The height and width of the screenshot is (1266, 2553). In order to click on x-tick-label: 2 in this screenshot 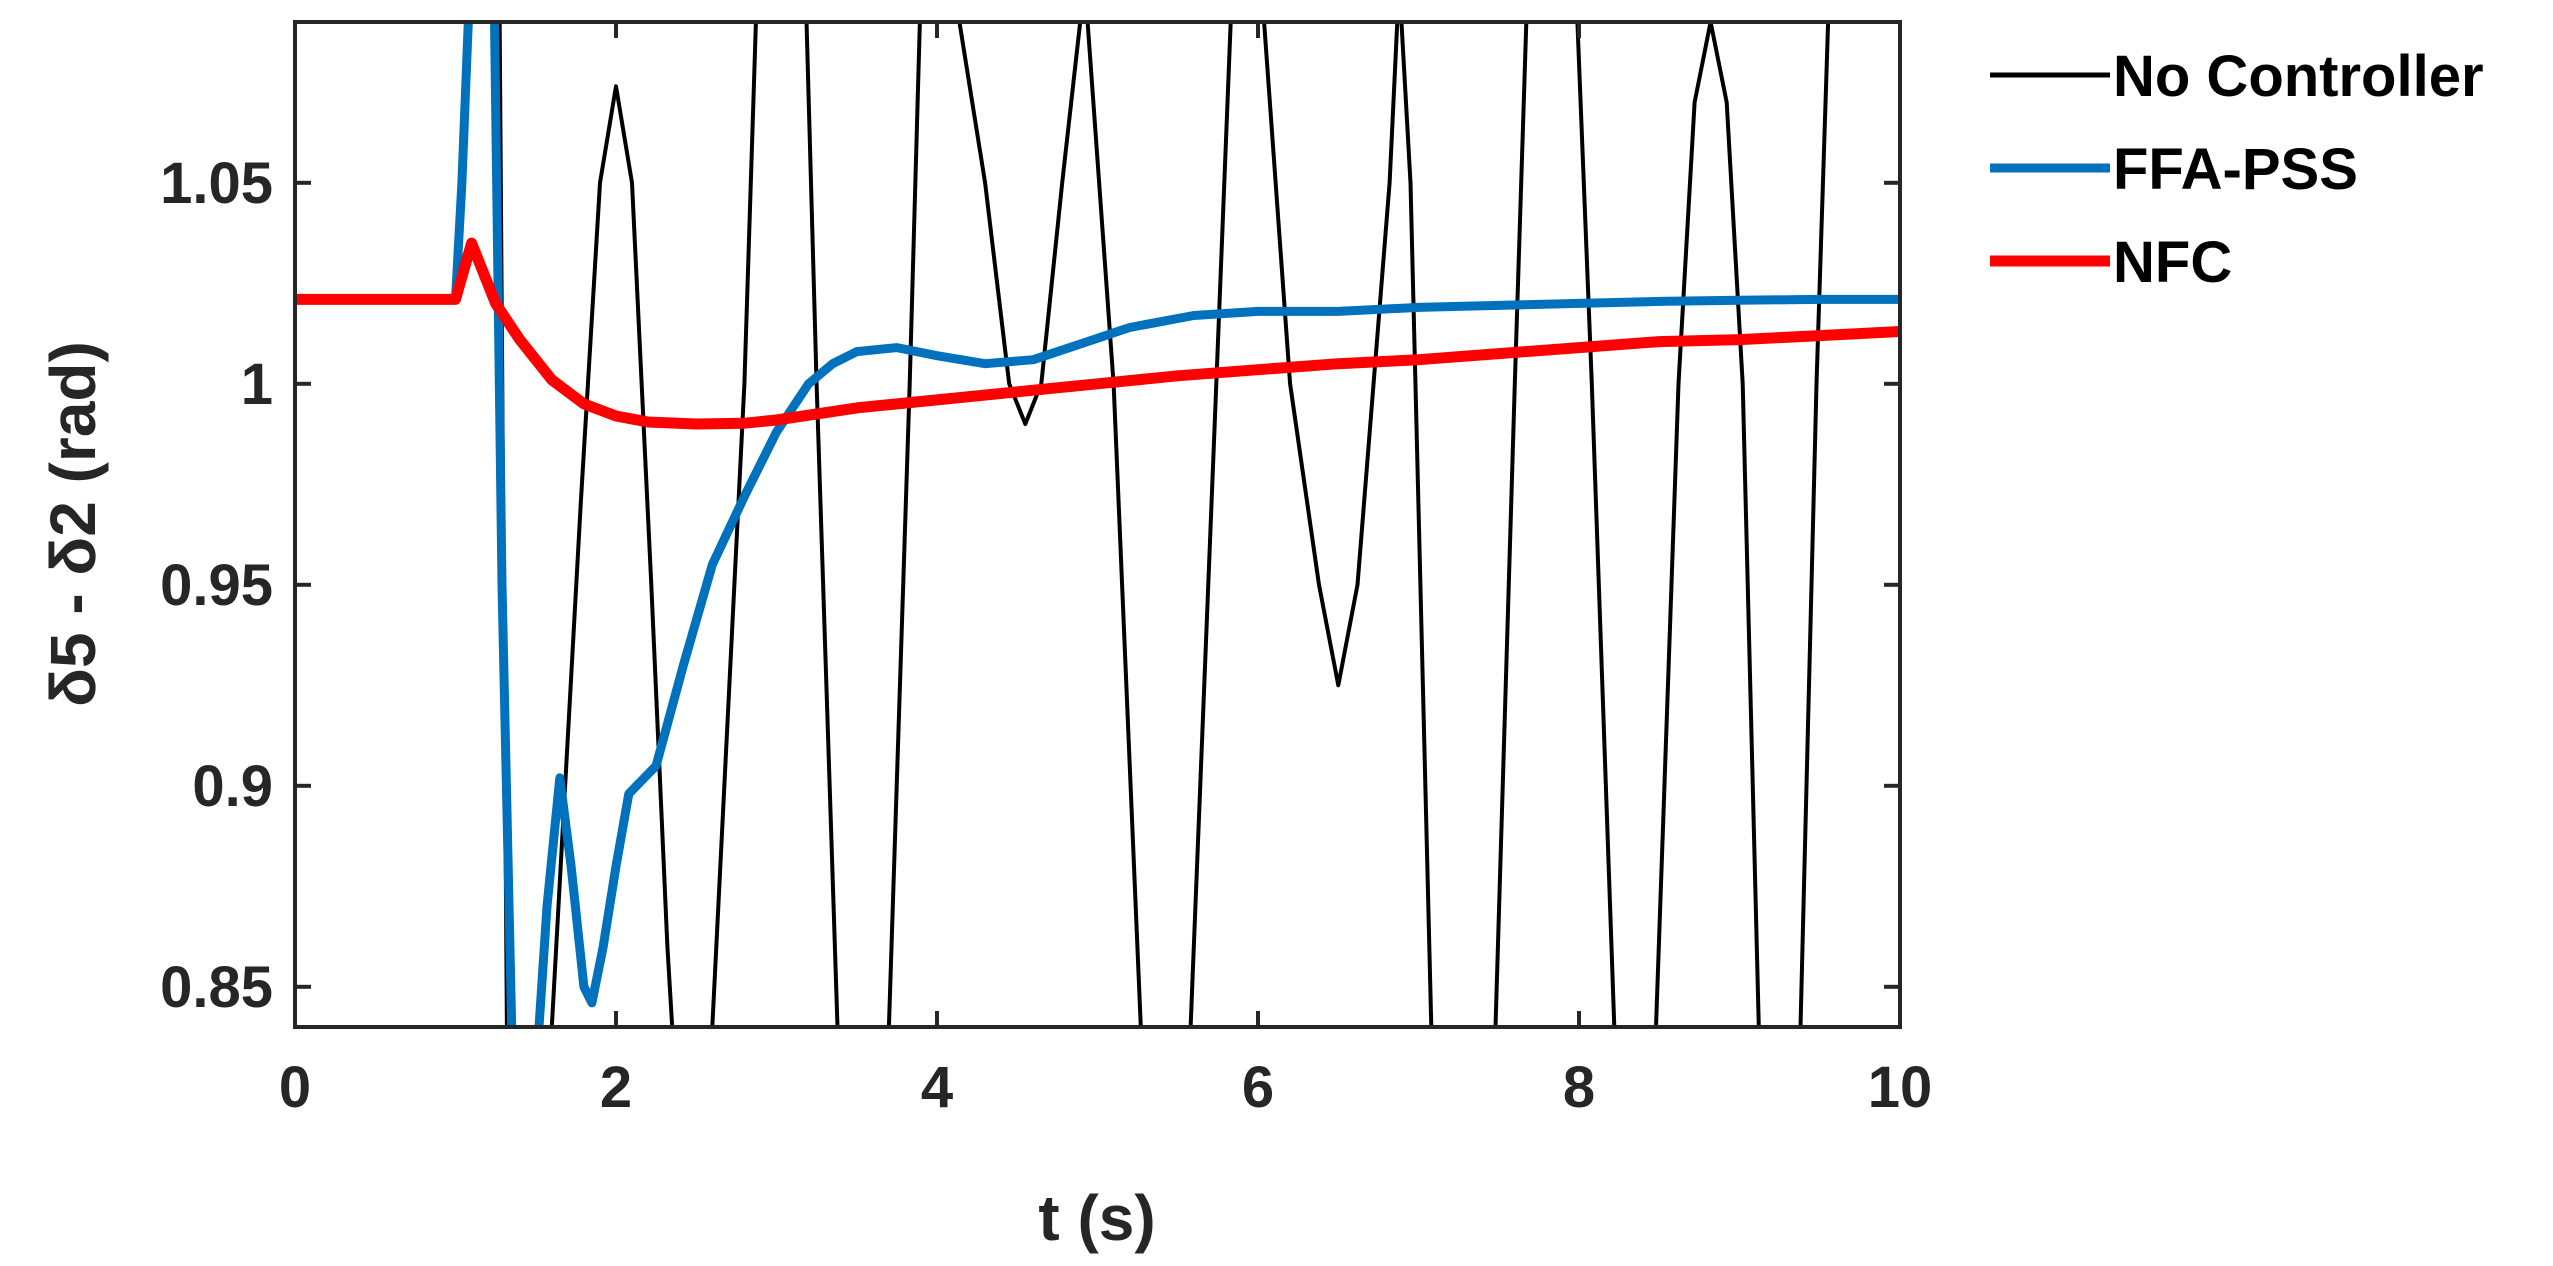, I will do `click(616, 1087)`.